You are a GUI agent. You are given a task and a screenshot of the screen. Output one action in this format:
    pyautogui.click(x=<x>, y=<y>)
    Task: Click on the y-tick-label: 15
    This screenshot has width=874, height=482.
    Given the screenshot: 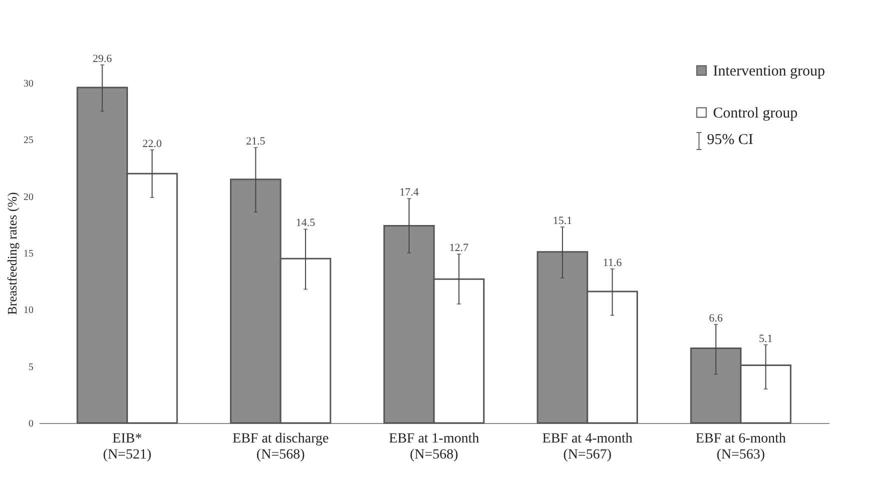 What is the action you would take?
    pyautogui.click(x=29, y=254)
    